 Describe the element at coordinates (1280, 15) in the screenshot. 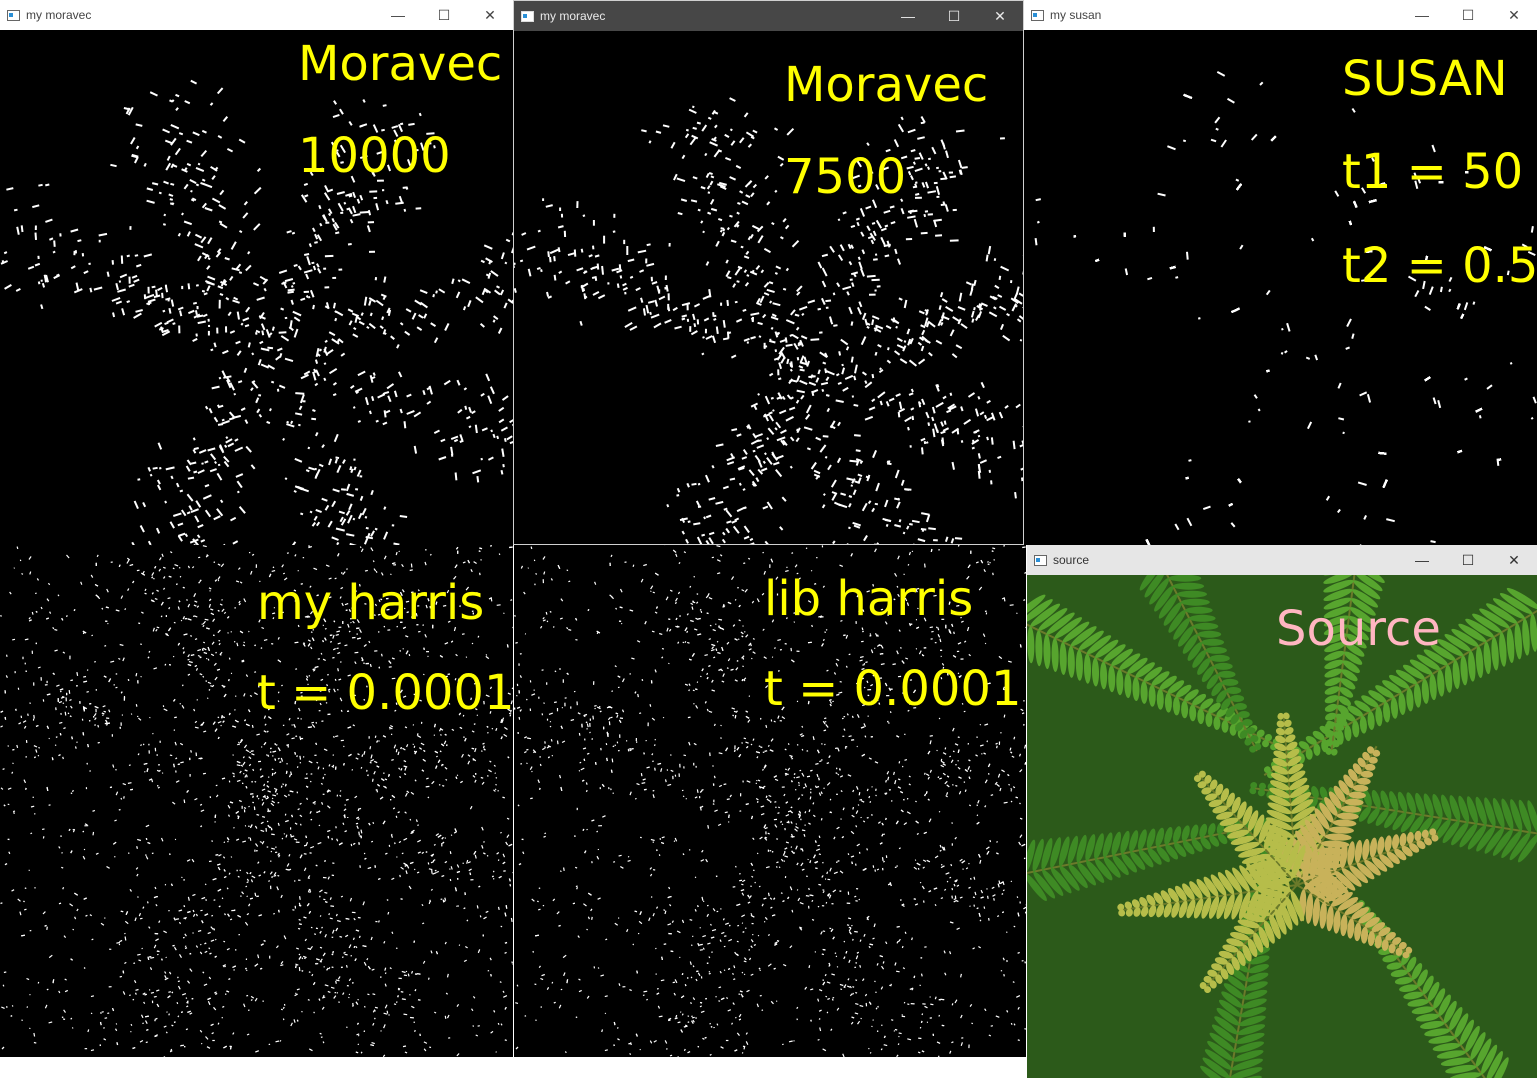

I see `titlebar: my susan — ☐ ✕` at that location.